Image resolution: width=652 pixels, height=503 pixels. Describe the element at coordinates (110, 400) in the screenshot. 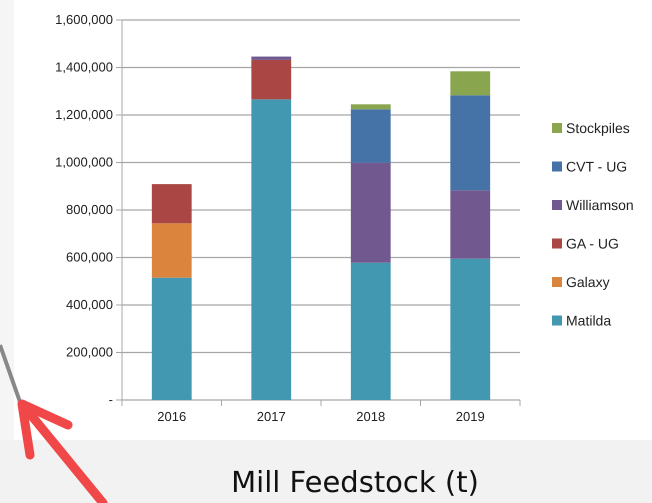

I see `y-tick-label: -` at that location.